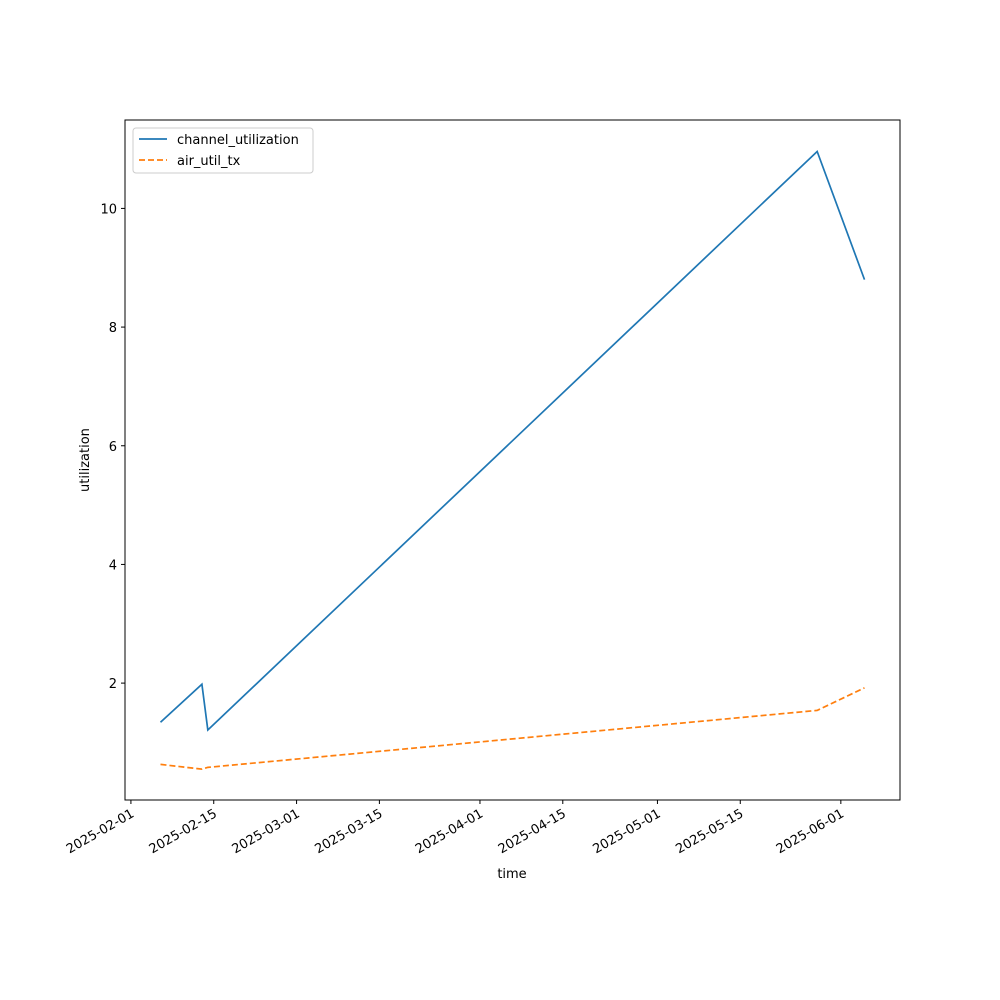  Describe the element at coordinates (85, 460) in the screenshot. I see `y-axis-label: utilization` at that location.